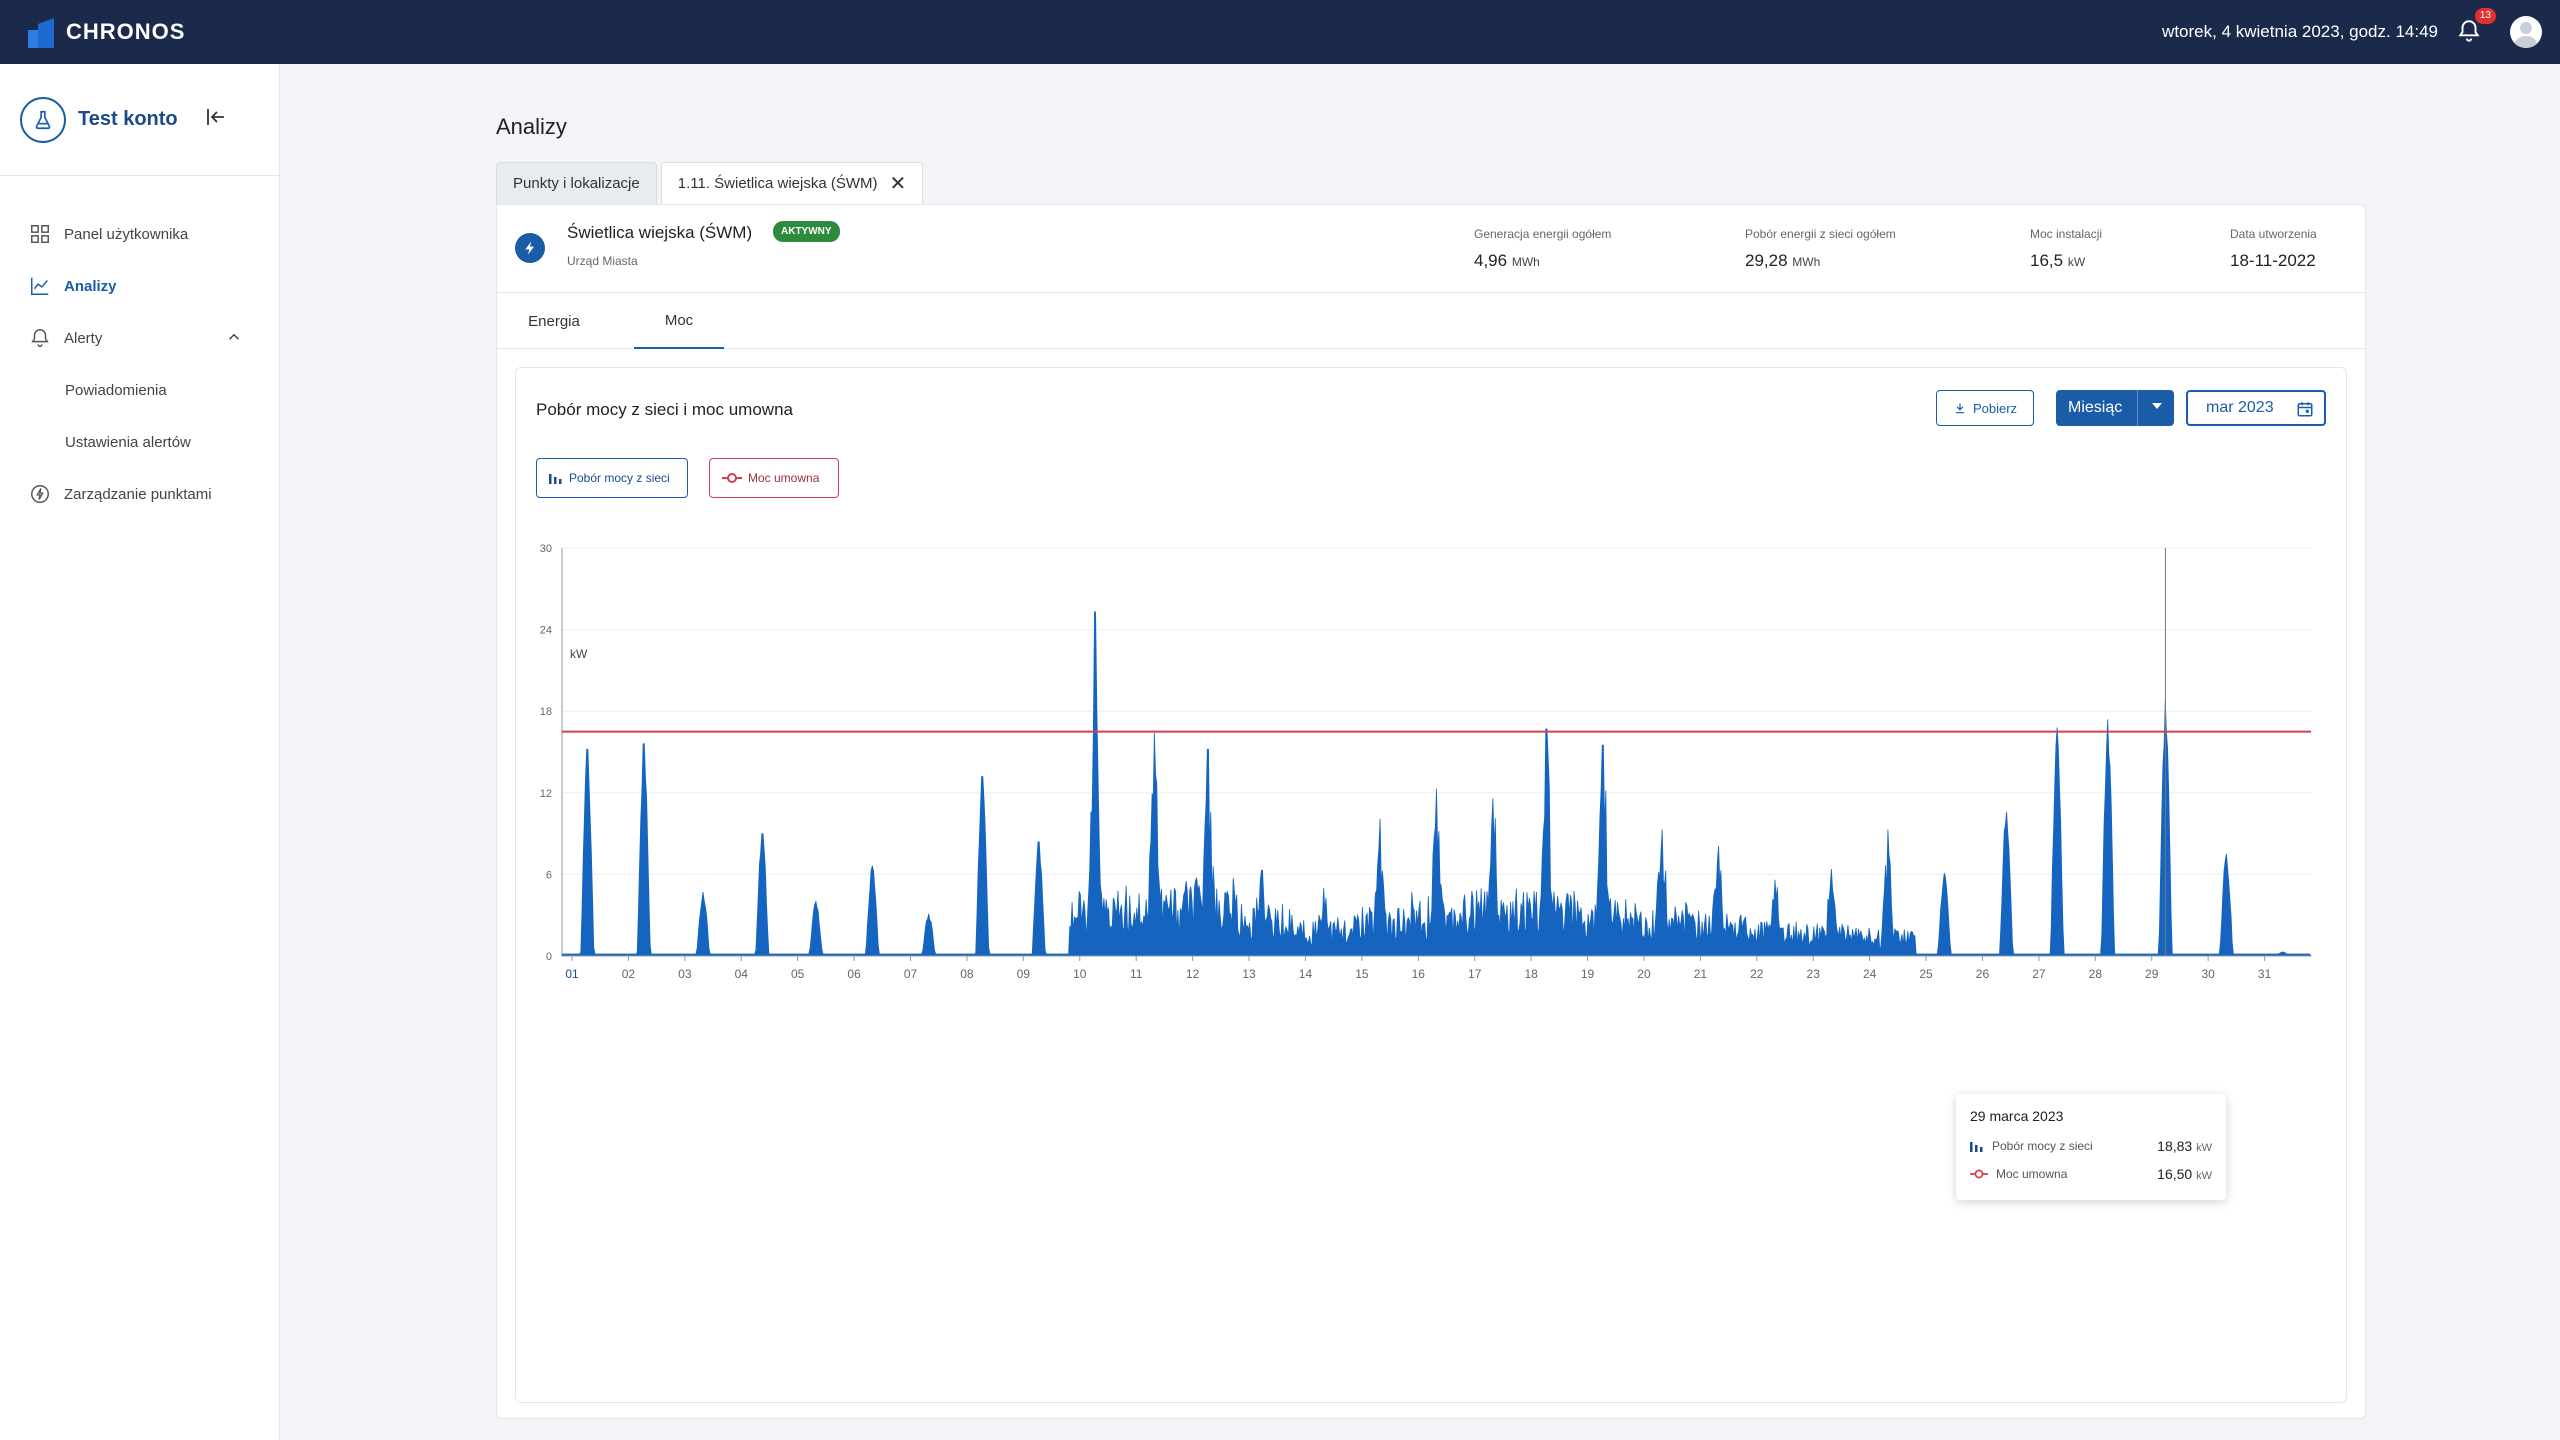 This screenshot has height=1440, width=2560. What do you see at coordinates (1644, 974) in the screenshot?
I see `x-tick-label: 20` at bounding box center [1644, 974].